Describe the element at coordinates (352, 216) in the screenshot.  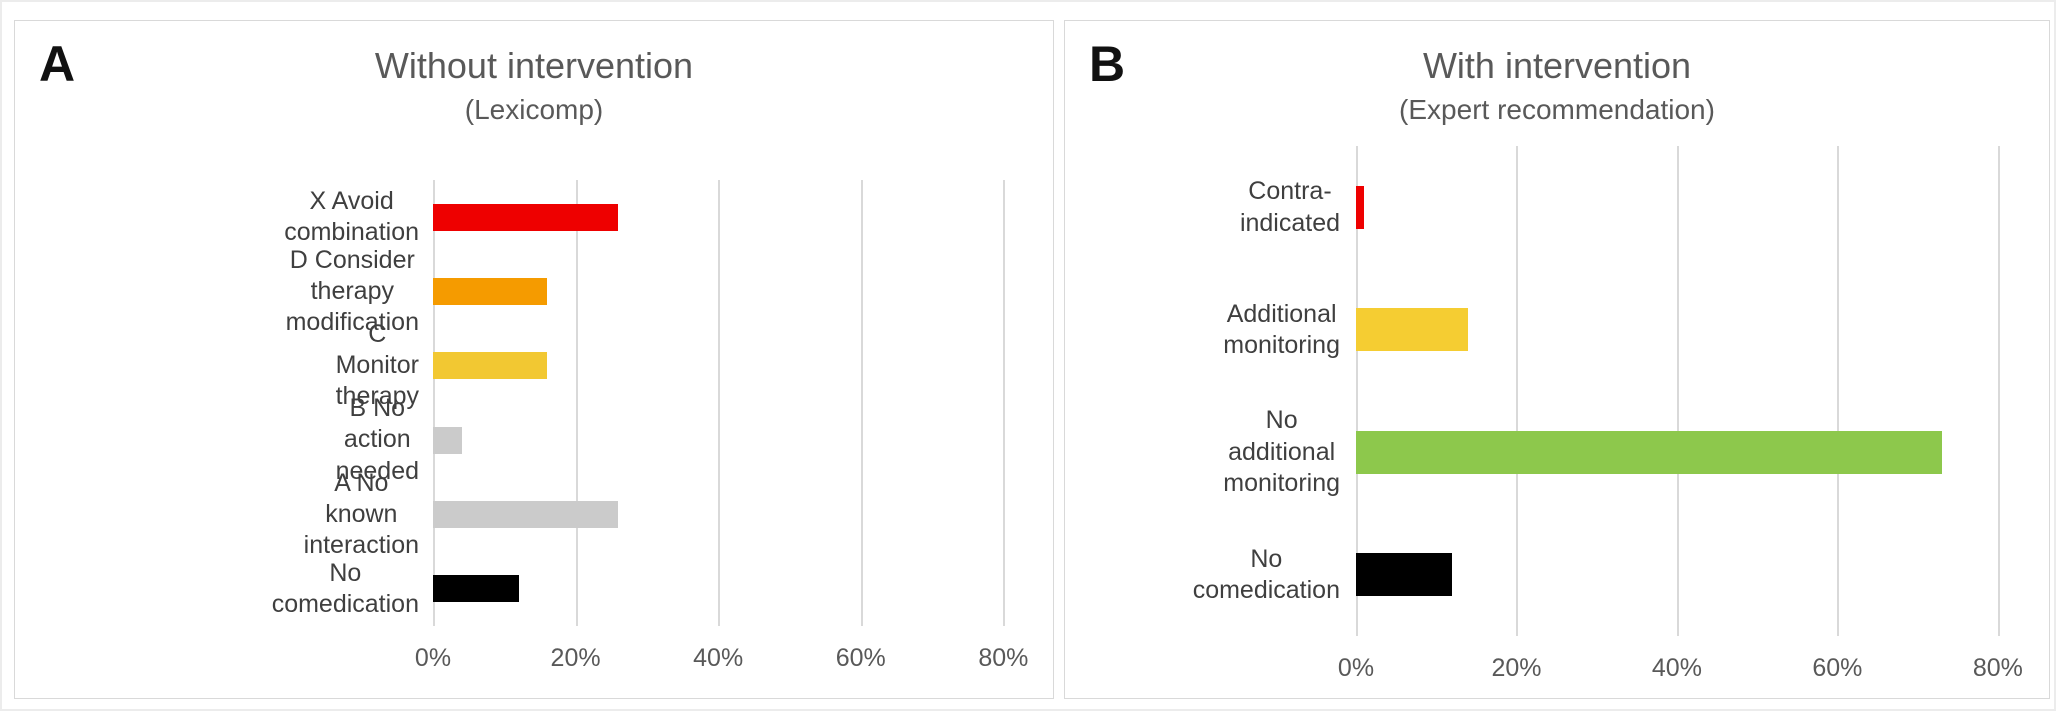
I see `category-label-x-avoid-combination: X Avoid combination` at that location.